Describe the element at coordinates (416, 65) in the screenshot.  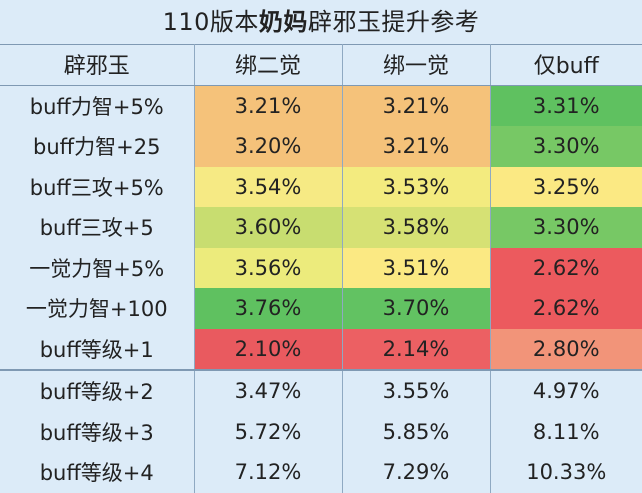
I see `header-cell: 绑一觉` at that location.